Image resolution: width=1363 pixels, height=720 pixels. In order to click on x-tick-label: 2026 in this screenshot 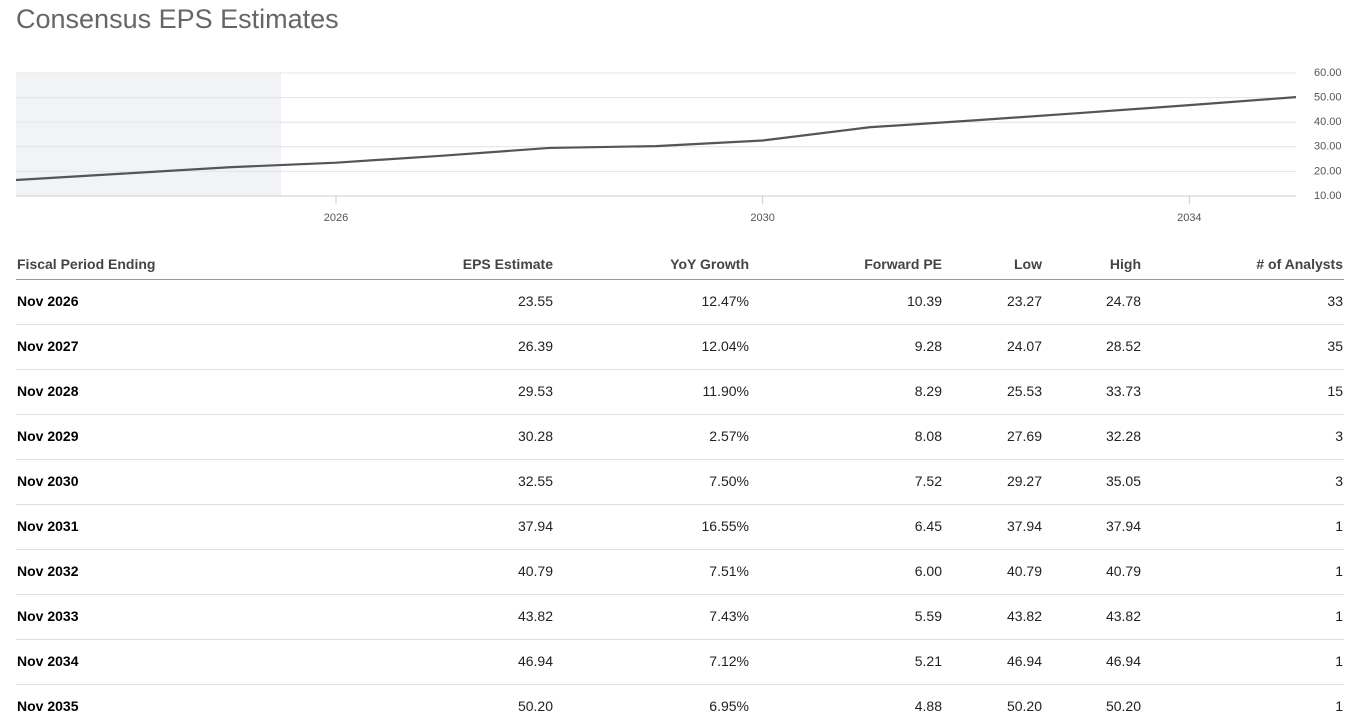, I will do `click(336, 218)`.